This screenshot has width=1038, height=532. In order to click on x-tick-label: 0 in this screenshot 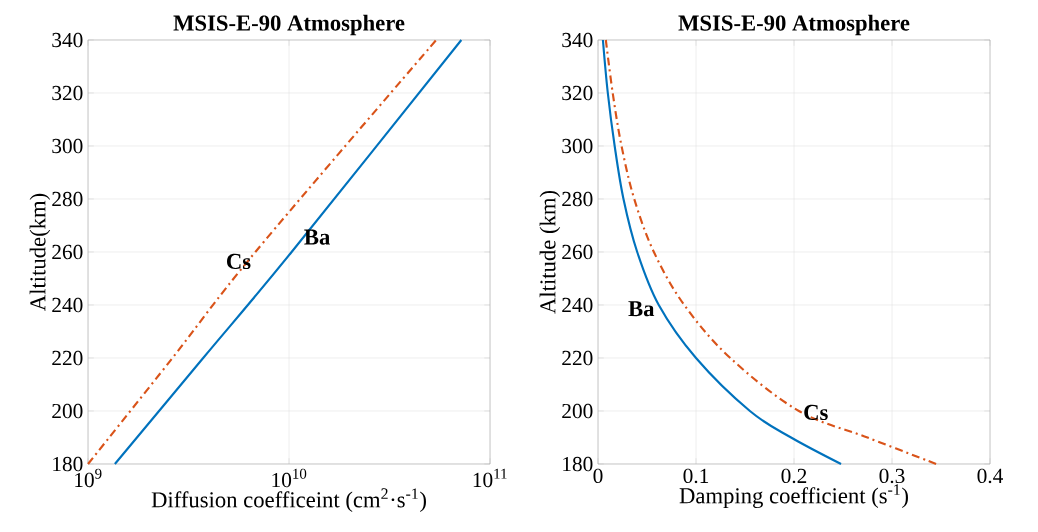, I will do `click(598, 476)`.